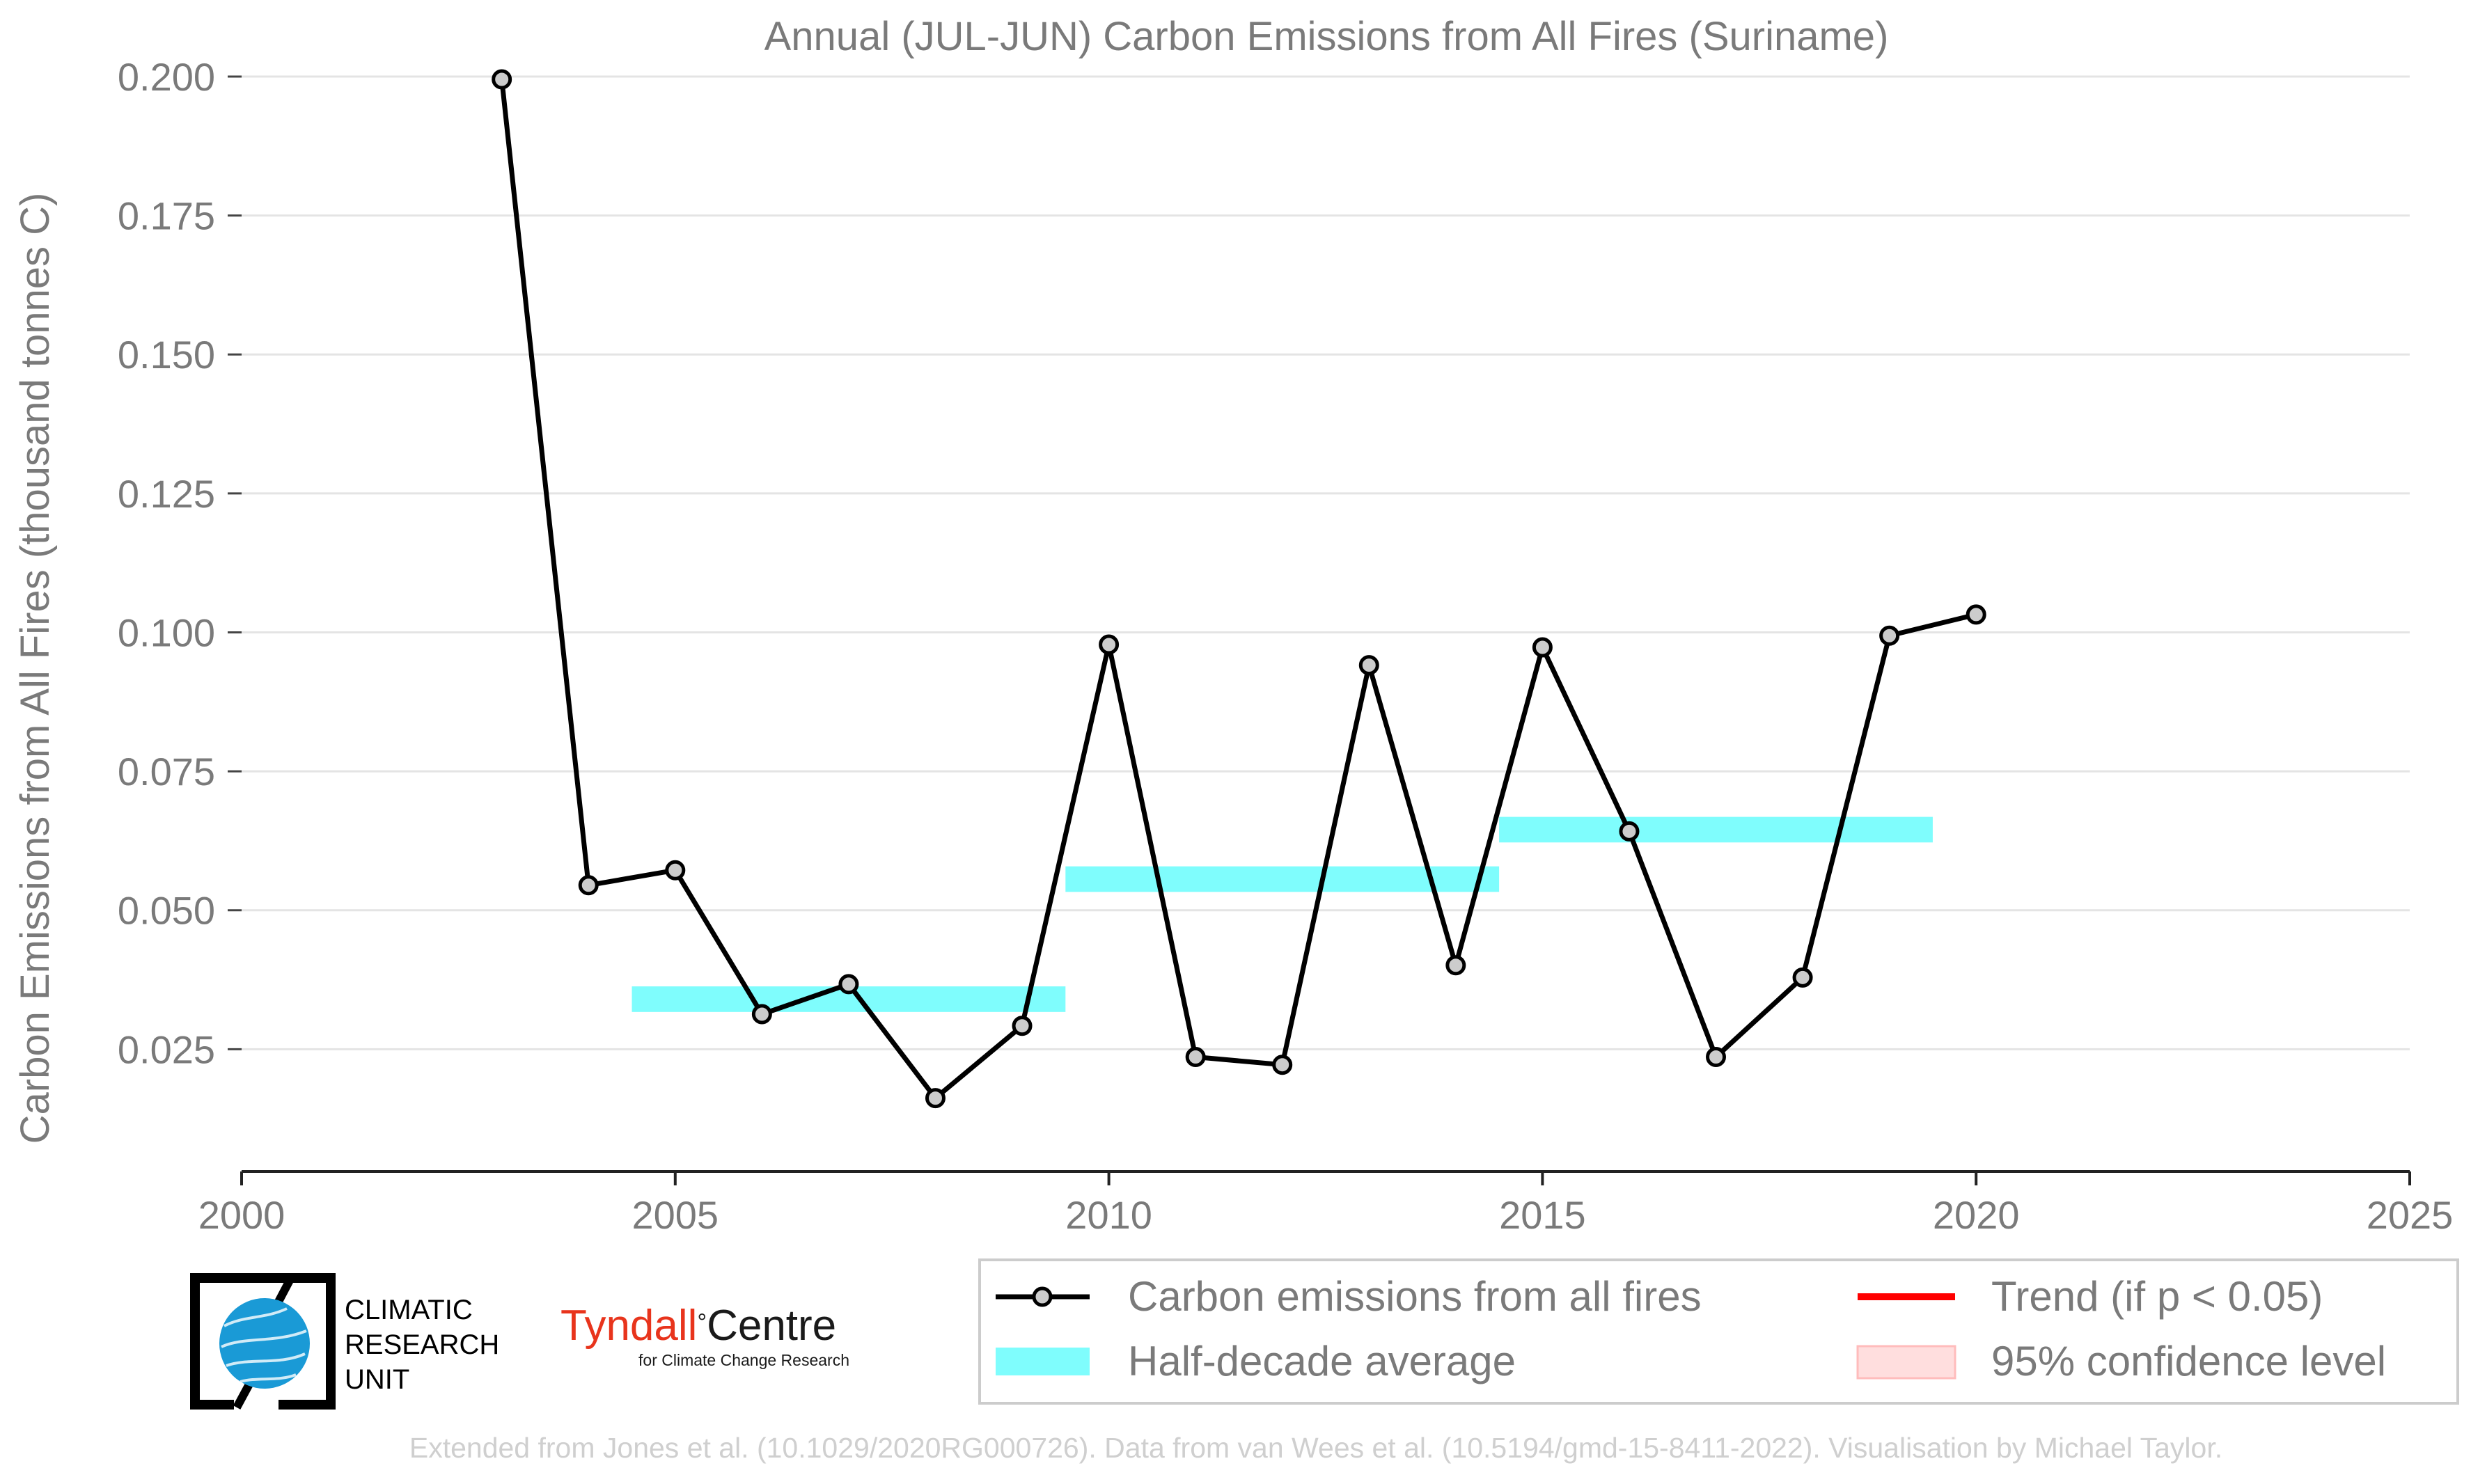 The image size is (2471, 1484). Describe the element at coordinates (1042, 1296) in the screenshot. I see `legend-marker-emissions` at that location.